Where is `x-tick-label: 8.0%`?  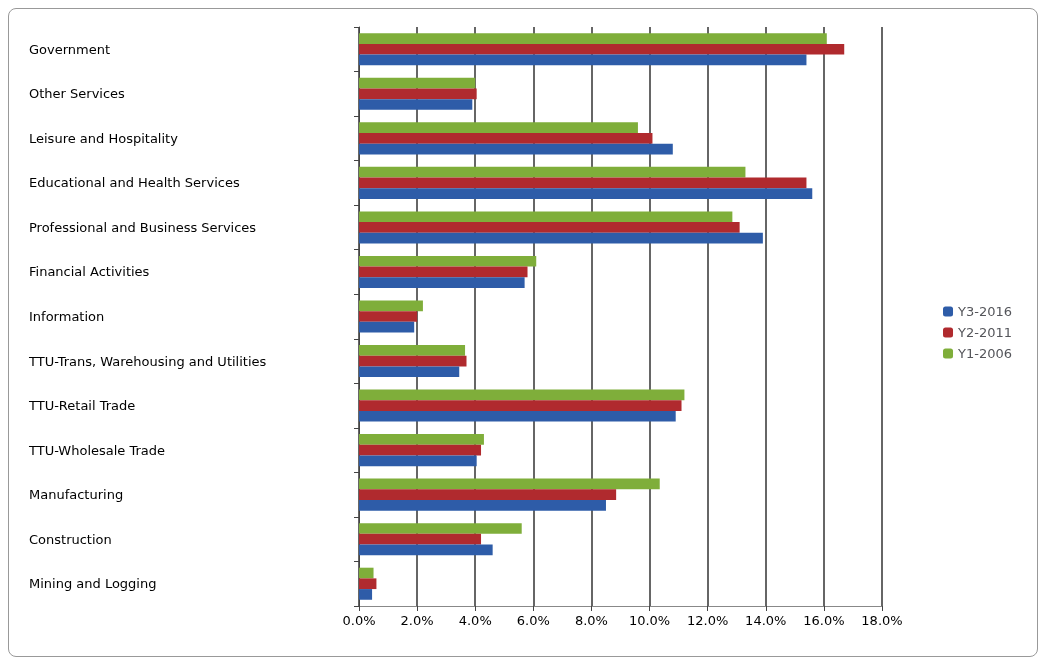 x-tick-label: 8.0% is located at coordinates (591, 620).